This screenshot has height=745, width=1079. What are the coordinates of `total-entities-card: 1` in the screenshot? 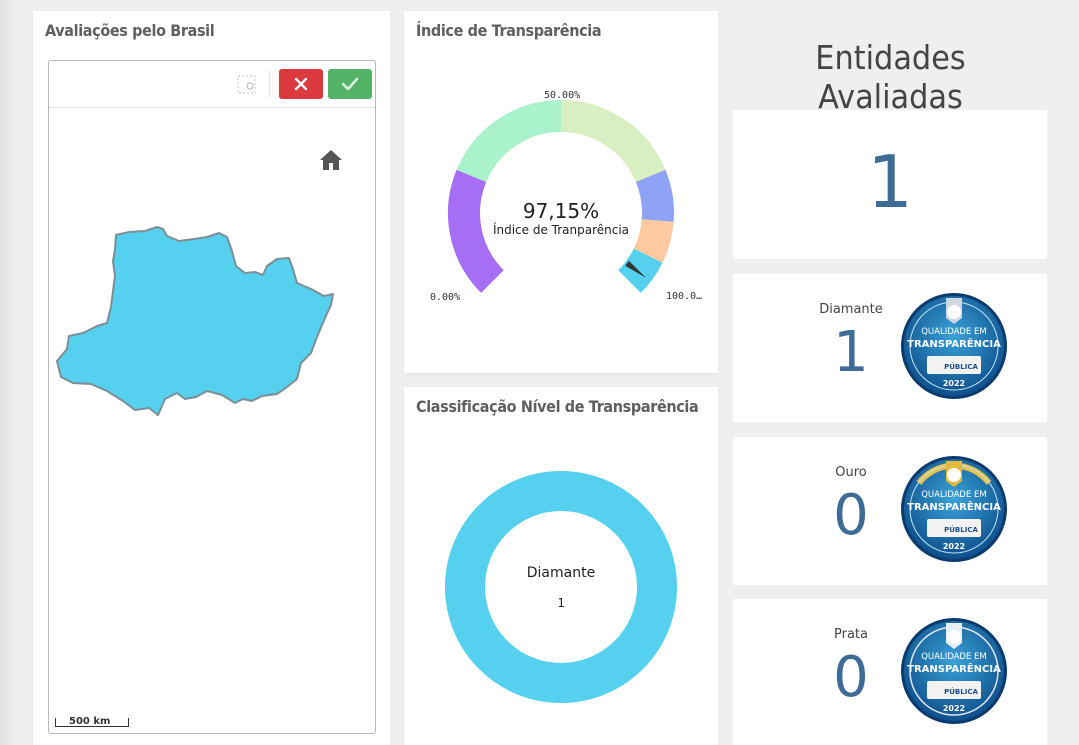 It's located at (890, 184).